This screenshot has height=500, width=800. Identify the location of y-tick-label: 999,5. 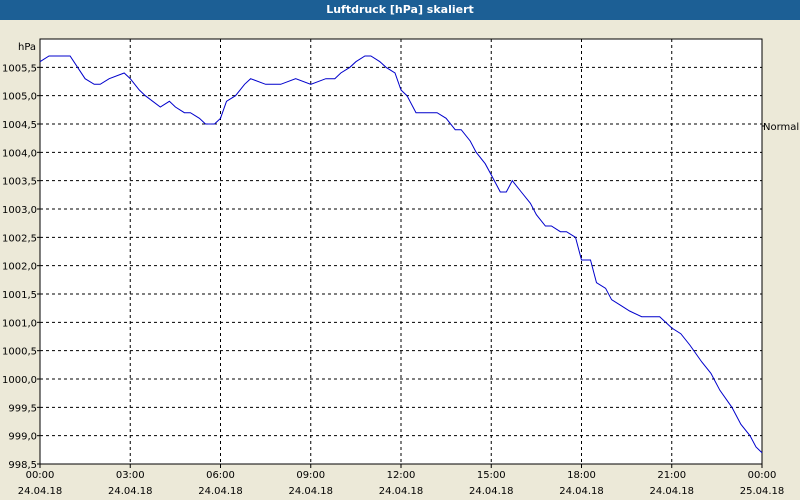
(22, 408).